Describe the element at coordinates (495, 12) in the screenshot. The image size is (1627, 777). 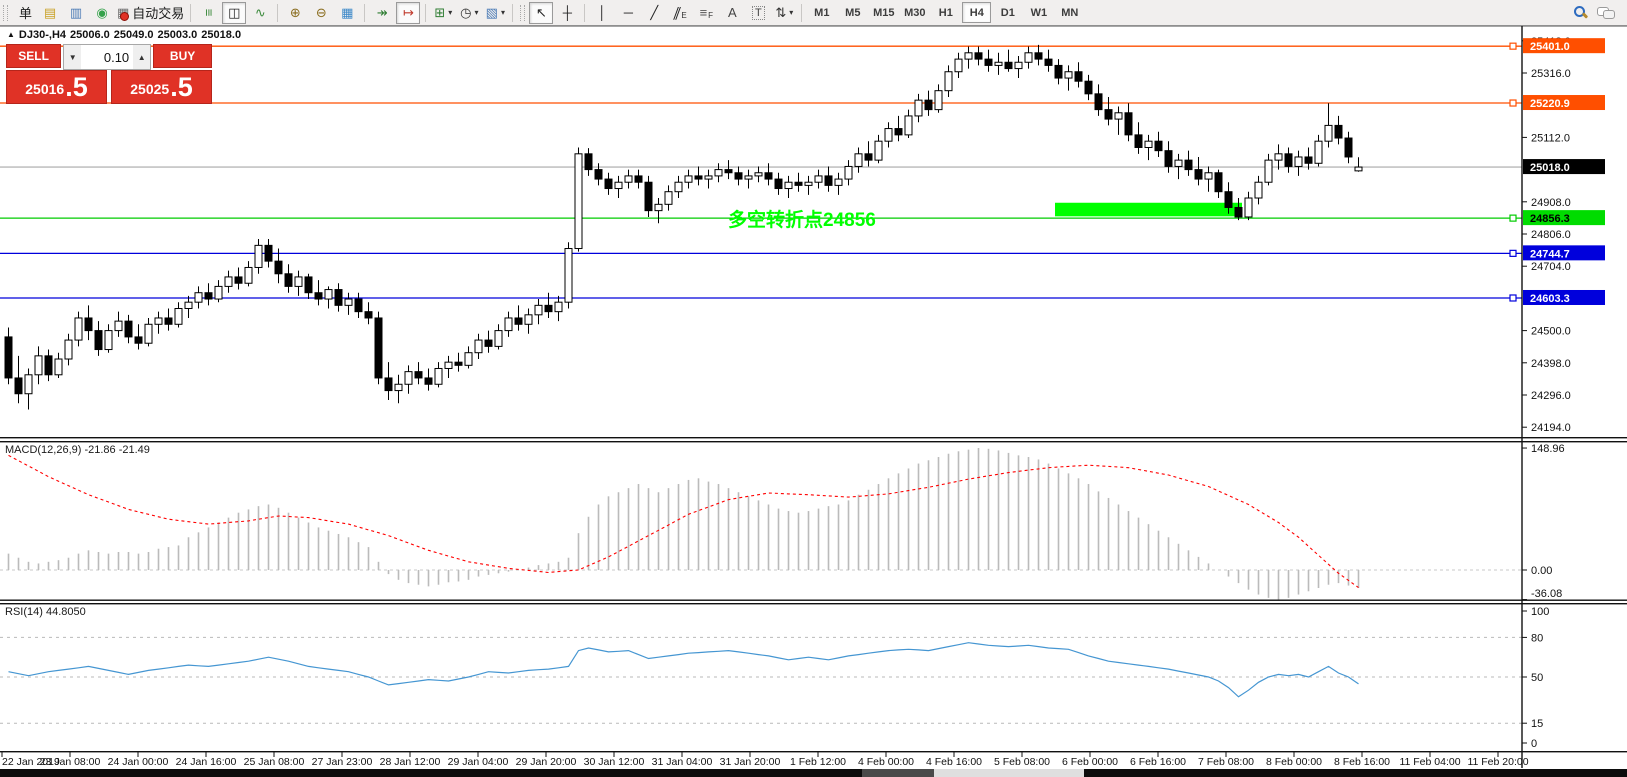
I see `templates-icon: ▧ ▾` at that location.